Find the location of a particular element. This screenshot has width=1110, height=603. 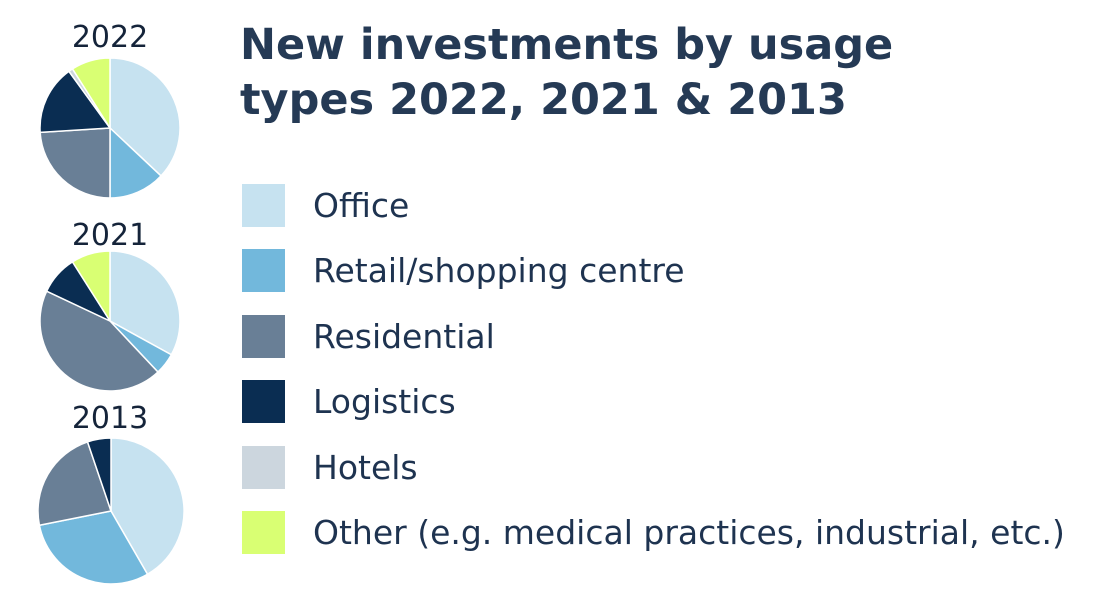

legend-label-residential: Residential is located at coordinates (404, 336).